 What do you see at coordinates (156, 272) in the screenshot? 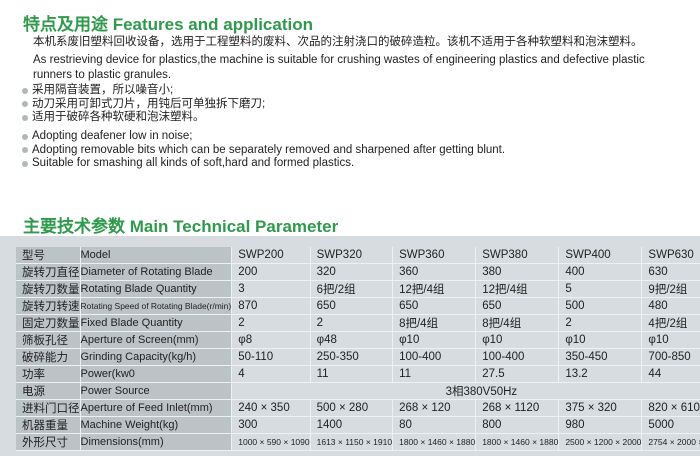
I see `row-label-en: Diameter of Rotating Blade` at bounding box center [156, 272].